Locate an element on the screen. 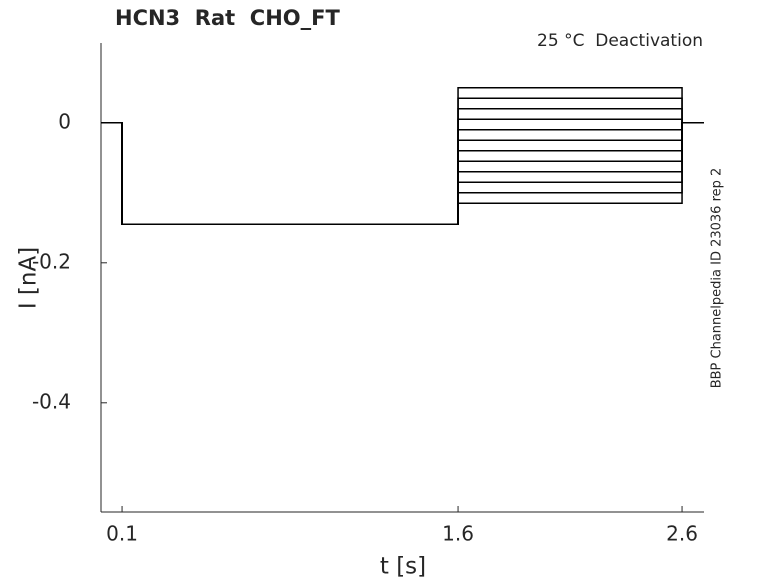  x-tick-label: 1.6 is located at coordinates (458, 534).